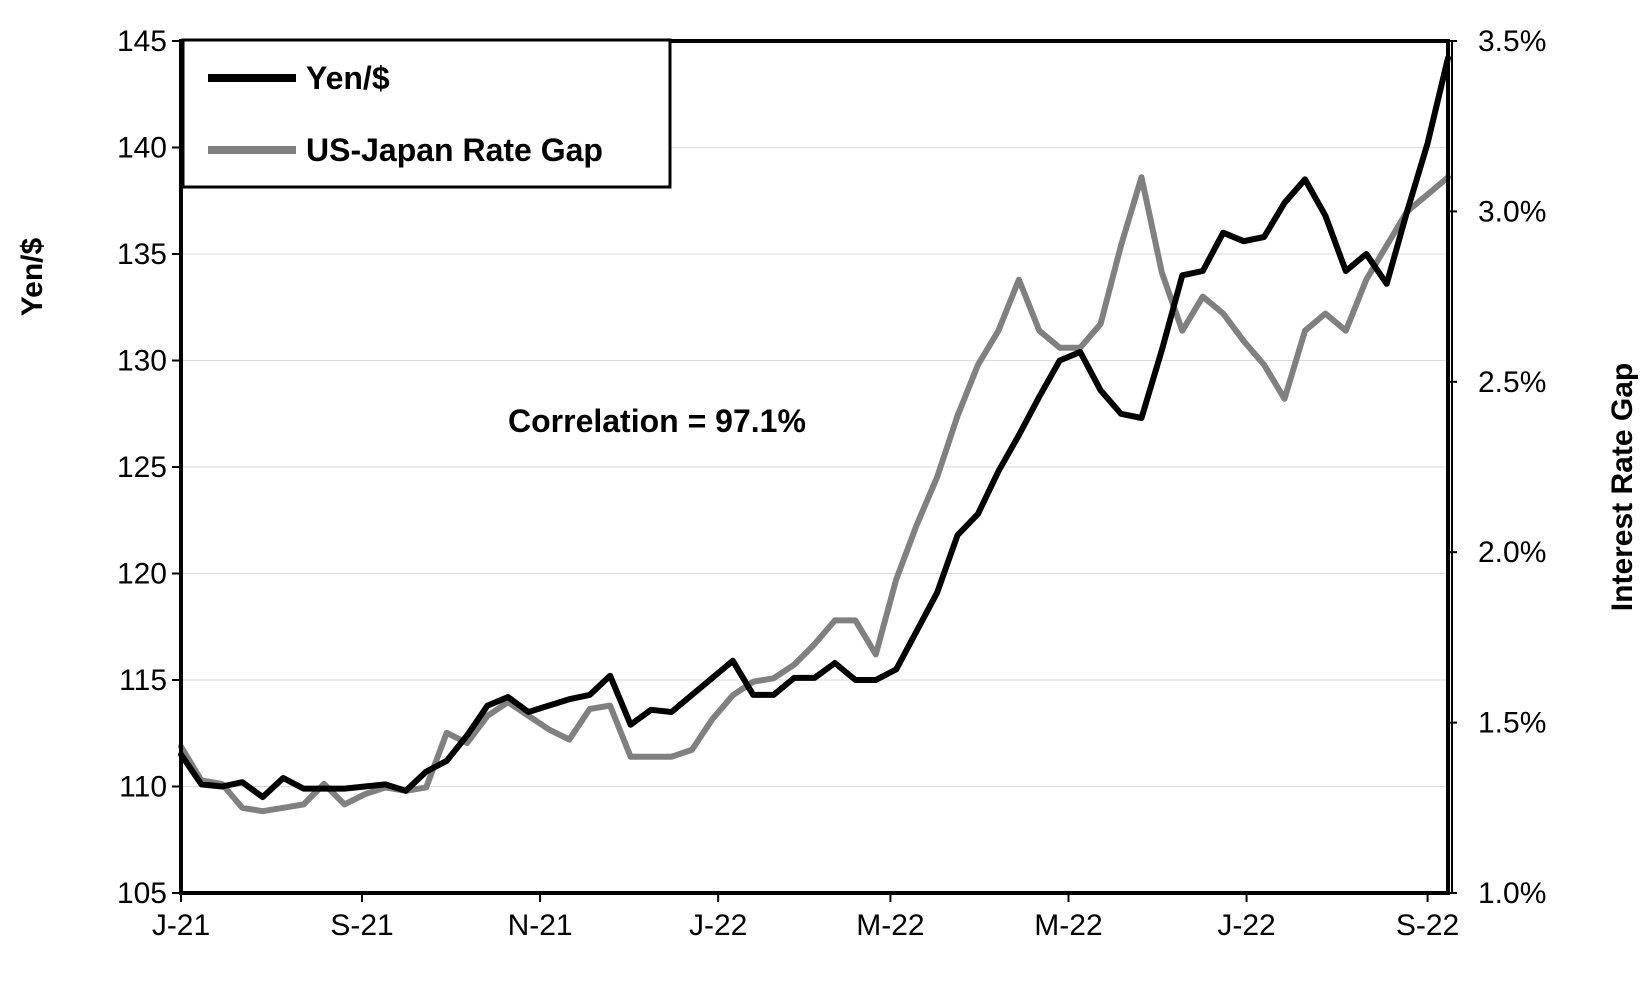 The height and width of the screenshot is (990, 1651). Describe the element at coordinates (1512, 382) in the screenshot. I see `y2-tick-label: 2.5%` at that location.